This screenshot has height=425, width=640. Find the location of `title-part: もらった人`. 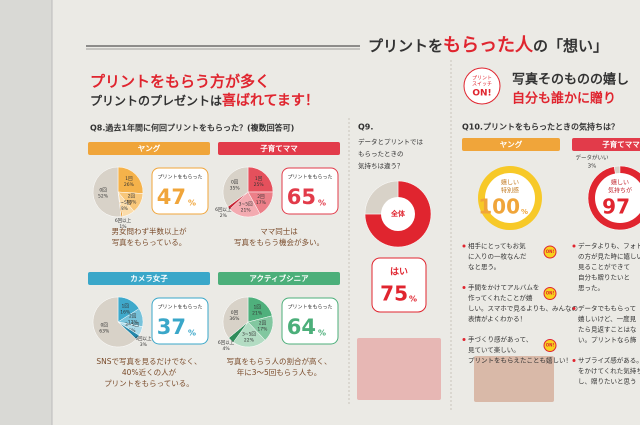

title-part: もらった人 is located at coordinates (488, 45).